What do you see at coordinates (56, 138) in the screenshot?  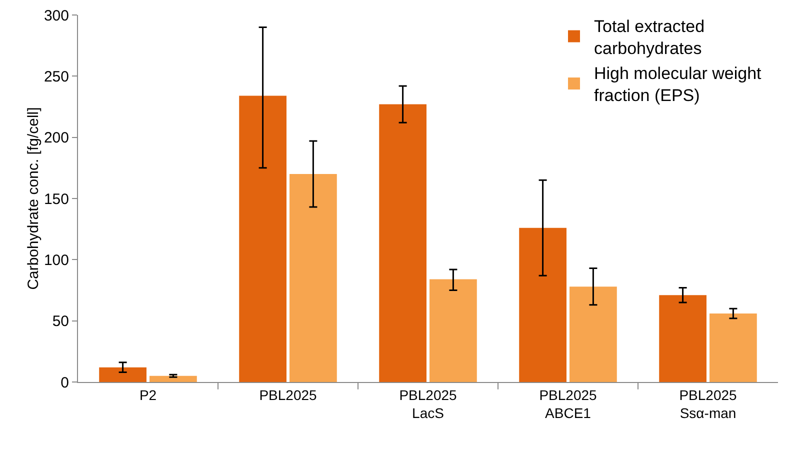 I see `y-tick-label: 200` at bounding box center [56, 138].